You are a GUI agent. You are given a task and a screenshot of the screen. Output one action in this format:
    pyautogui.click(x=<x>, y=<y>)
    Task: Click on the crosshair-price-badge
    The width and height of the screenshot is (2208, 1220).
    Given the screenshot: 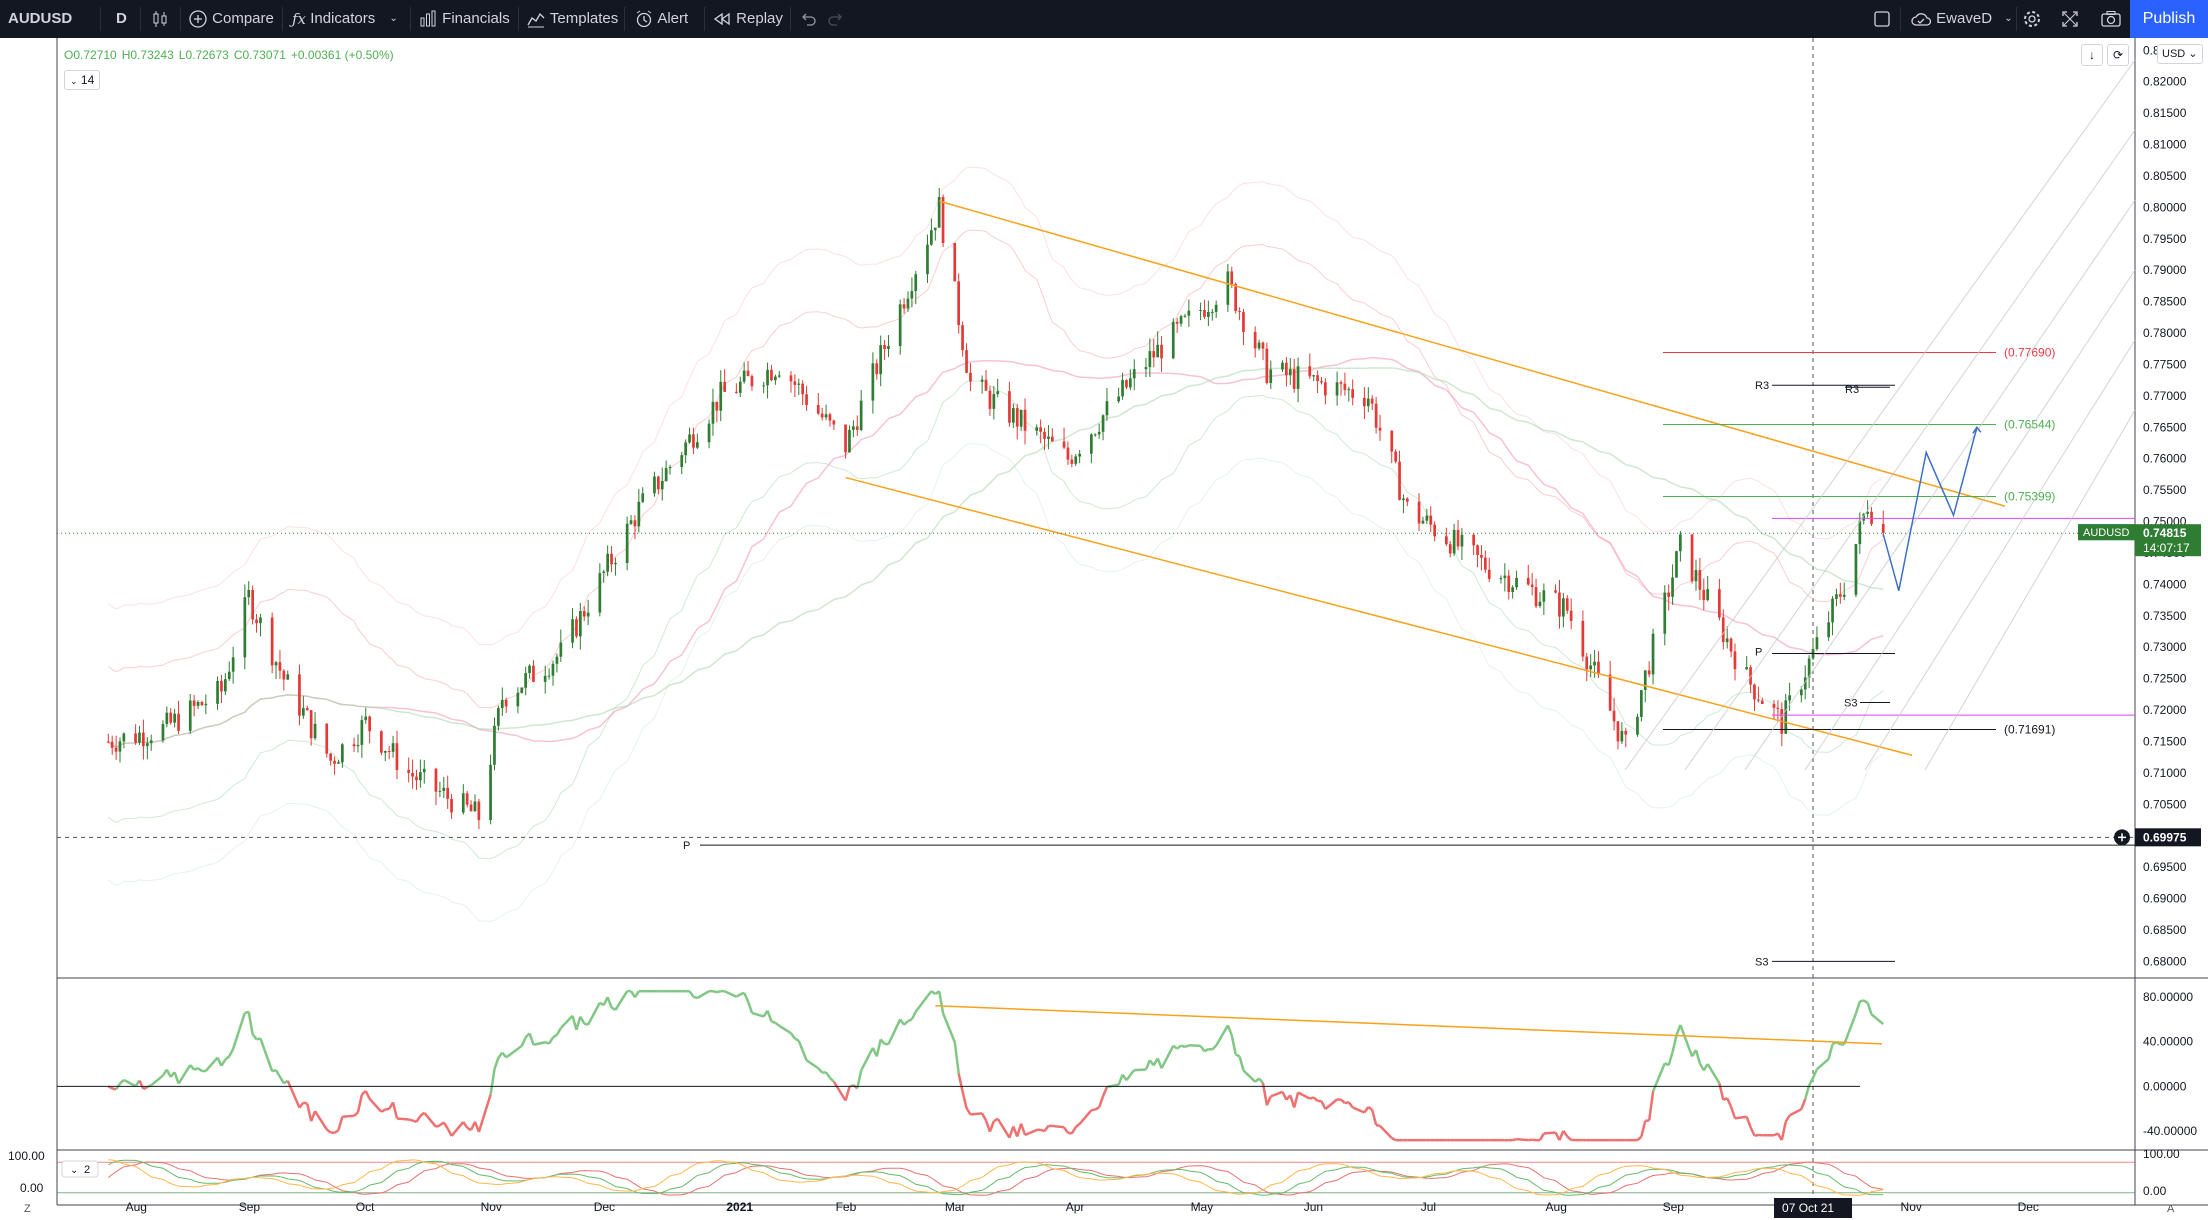 What is the action you would take?
    pyautogui.click(x=2168, y=837)
    